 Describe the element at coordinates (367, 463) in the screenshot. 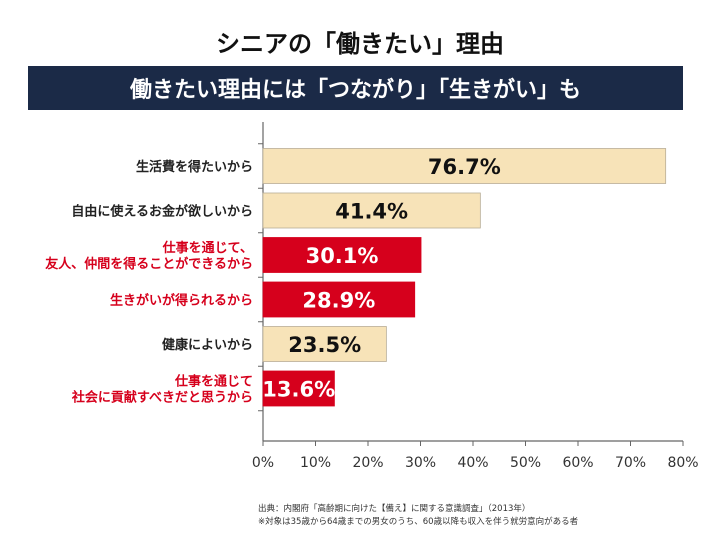

I see `x-tick-label: 20%` at that location.